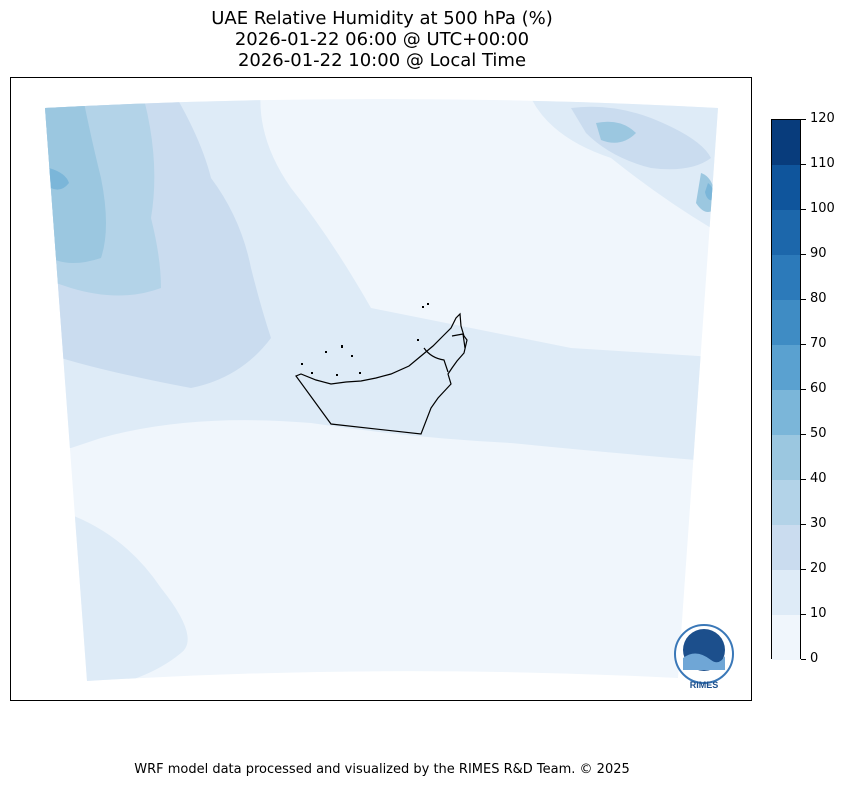 The width and height of the screenshot is (844, 788). I want to click on colorbar-tick-label: 70, so click(818, 343).